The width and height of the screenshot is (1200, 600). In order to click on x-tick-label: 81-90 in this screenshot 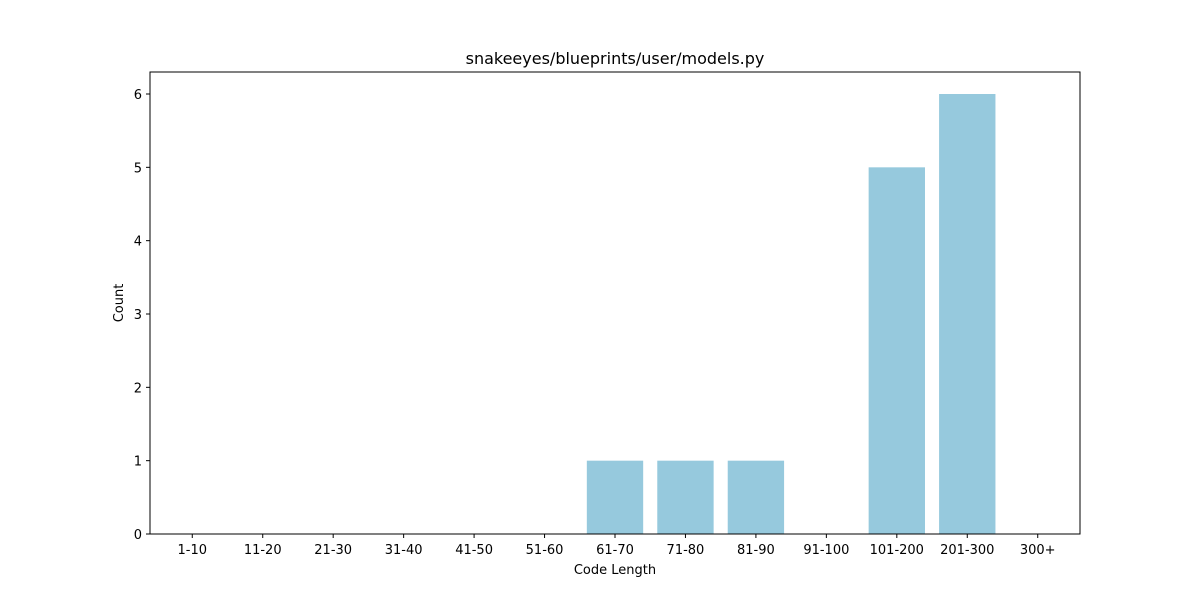, I will do `click(756, 550)`.